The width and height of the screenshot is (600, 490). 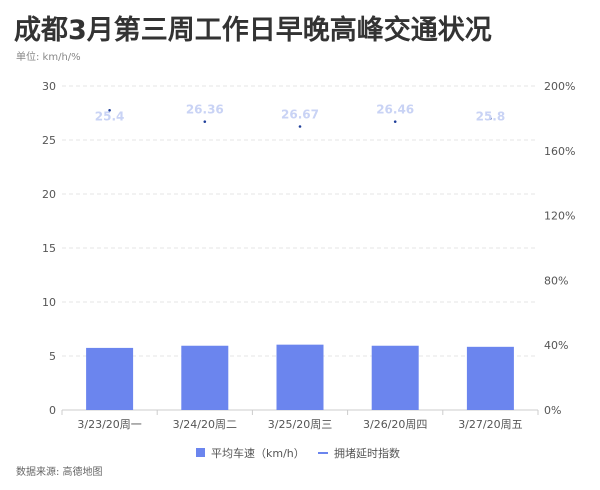 What do you see at coordinates (367, 453) in the screenshot?
I see `legend-label-congestion: 拥堵延时指数` at bounding box center [367, 453].